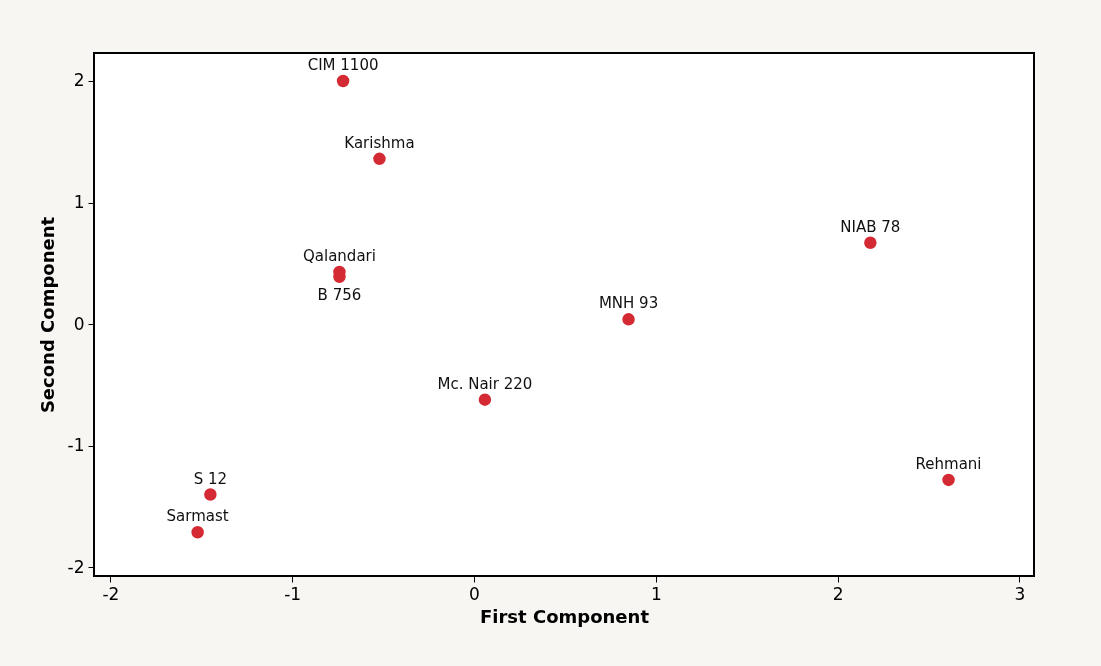  Describe the element at coordinates (79, 202) in the screenshot. I see `y-tick-label: 1` at that location.